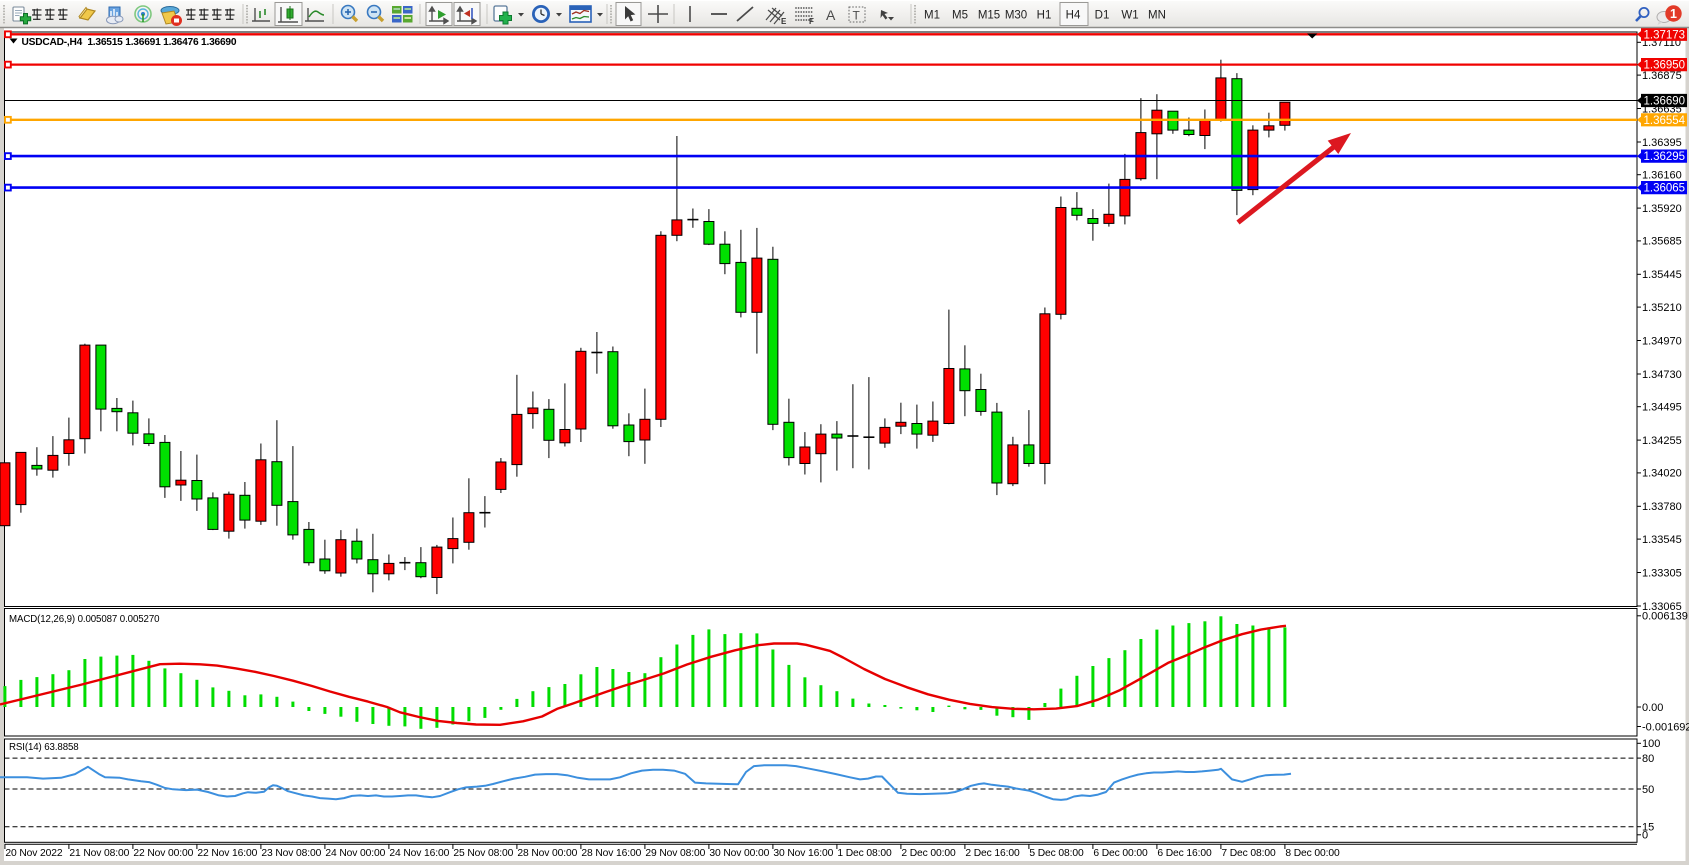  What do you see at coordinates (932, 16) in the screenshot?
I see `svg-text: M1` at bounding box center [932, 16].